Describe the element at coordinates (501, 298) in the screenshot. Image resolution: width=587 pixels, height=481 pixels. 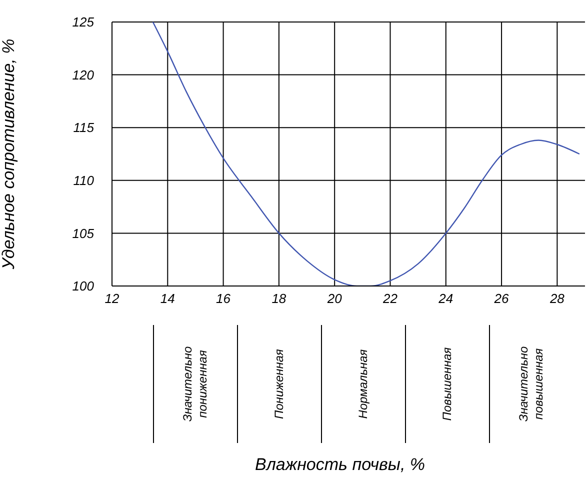
I see `x-tick-label: 26` at that location.